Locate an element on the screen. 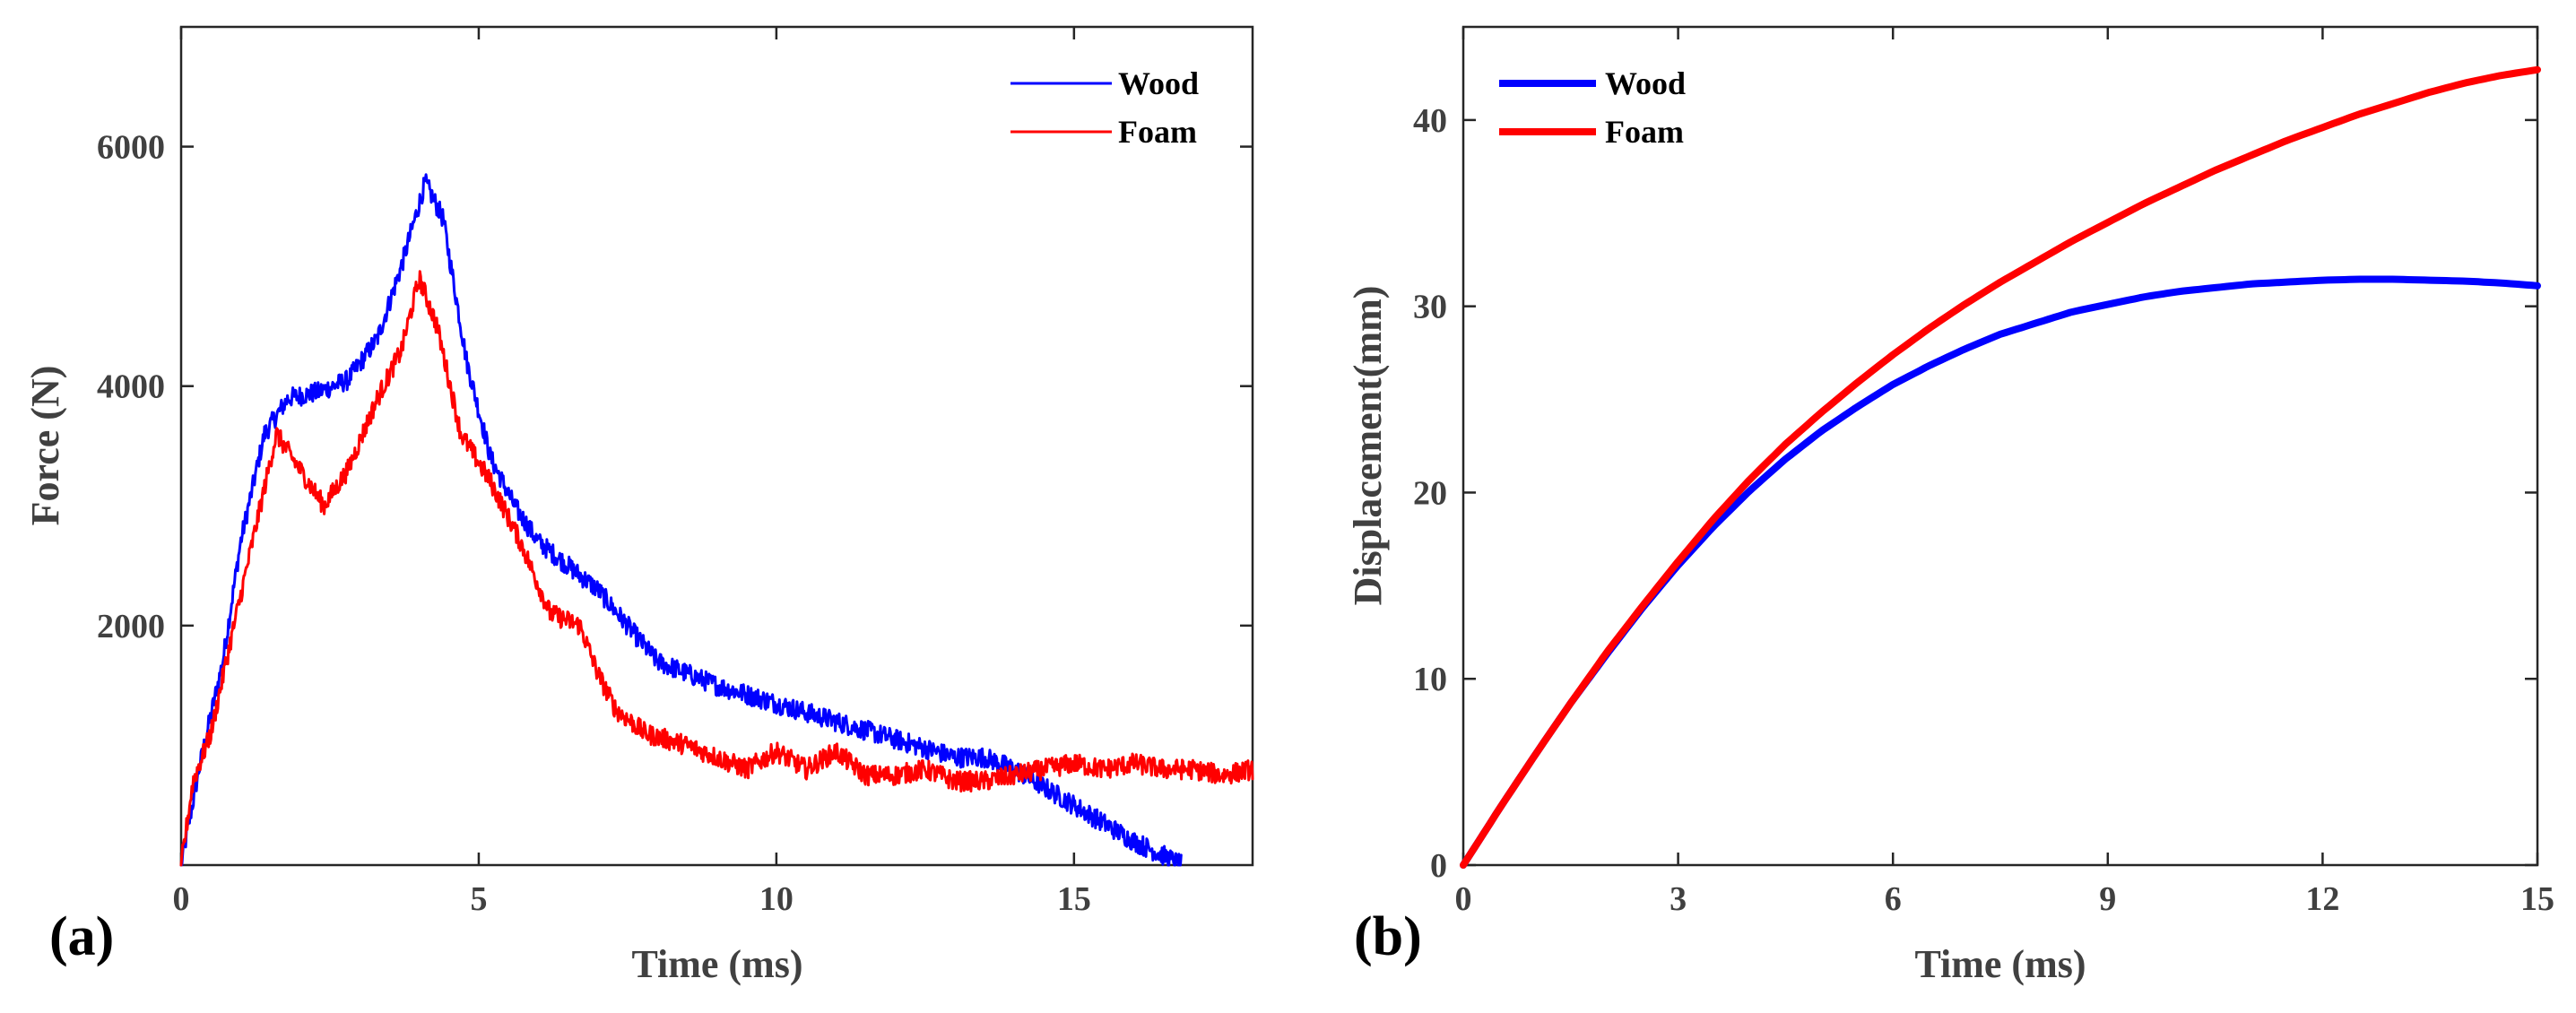 This screenshot has width=2576, height=1013. panel-a-y-tick-label: 4000 is located at coordinates (131, 387).